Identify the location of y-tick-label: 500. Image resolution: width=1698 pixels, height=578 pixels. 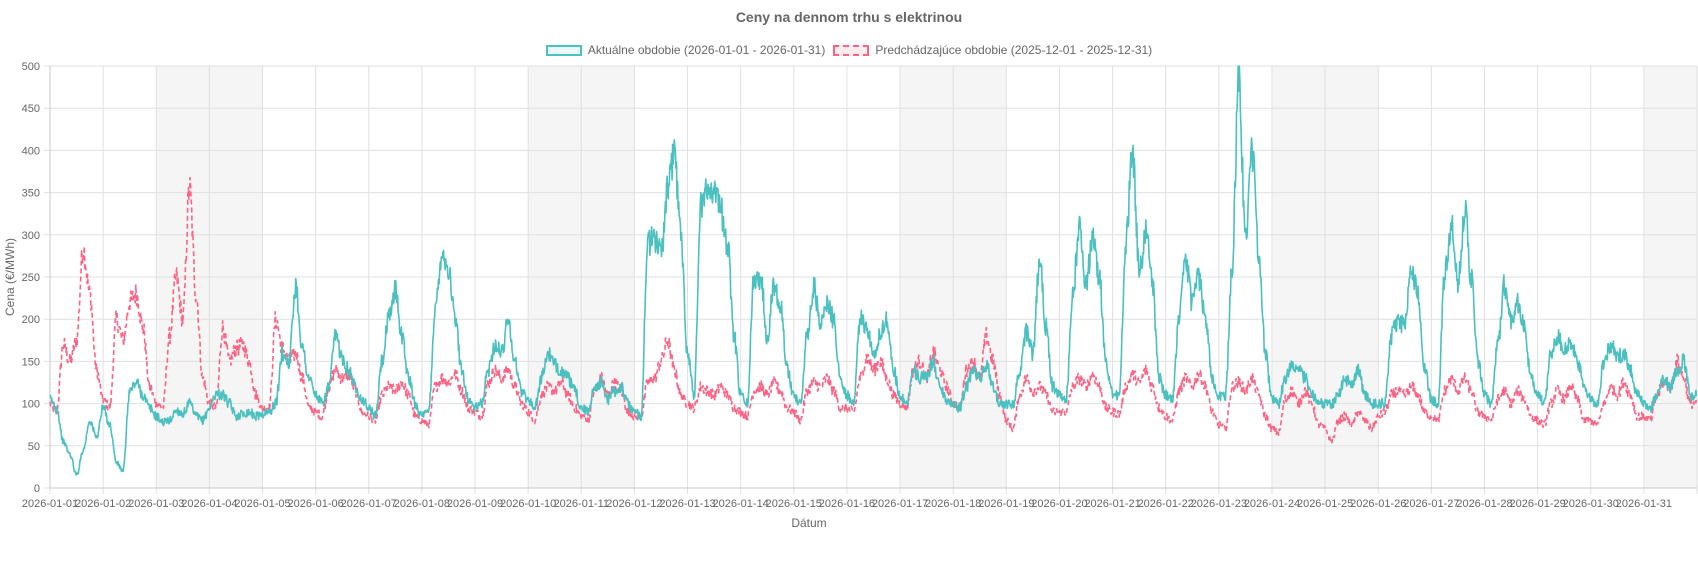
(31, 67).